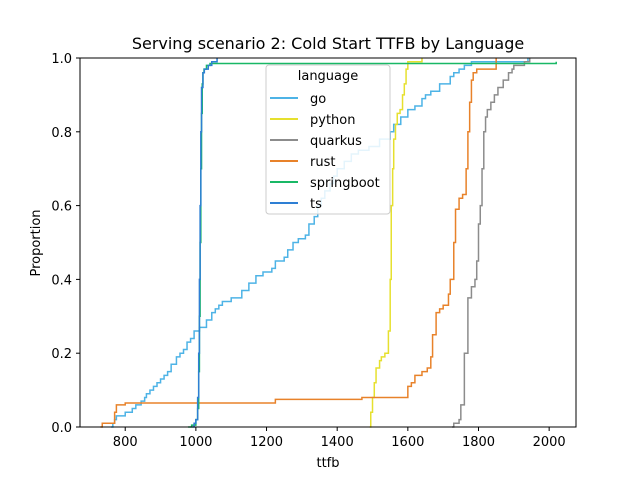 The image size is (640, 480). What do you see at coordinates (195, 442) in the screenshot?
I see `x-tick-label: 1000` at bounding box center [195, 442].